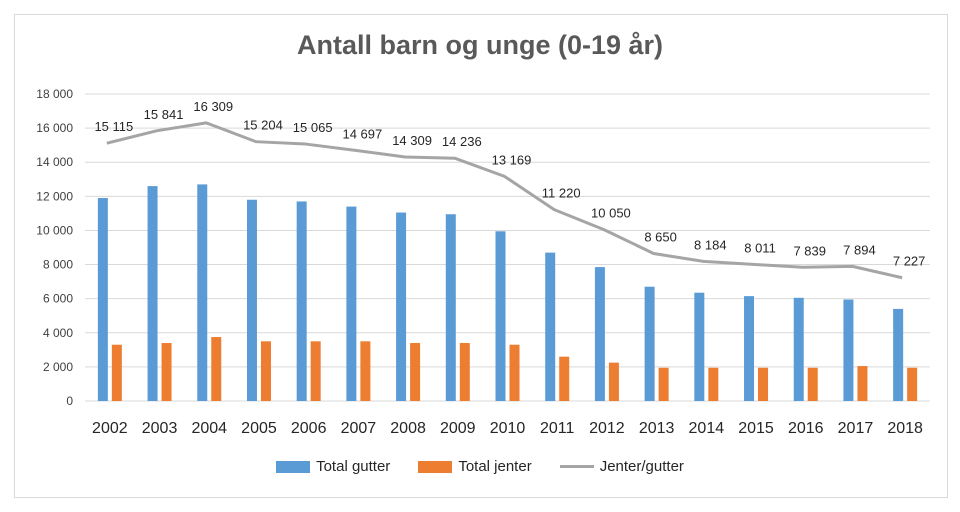 This screenshot has width=960, height=512. What do you see at coordinates (856, 428) in the screenshot?
I see `x-tick-label: 2017` at bounding box center [856, 428].